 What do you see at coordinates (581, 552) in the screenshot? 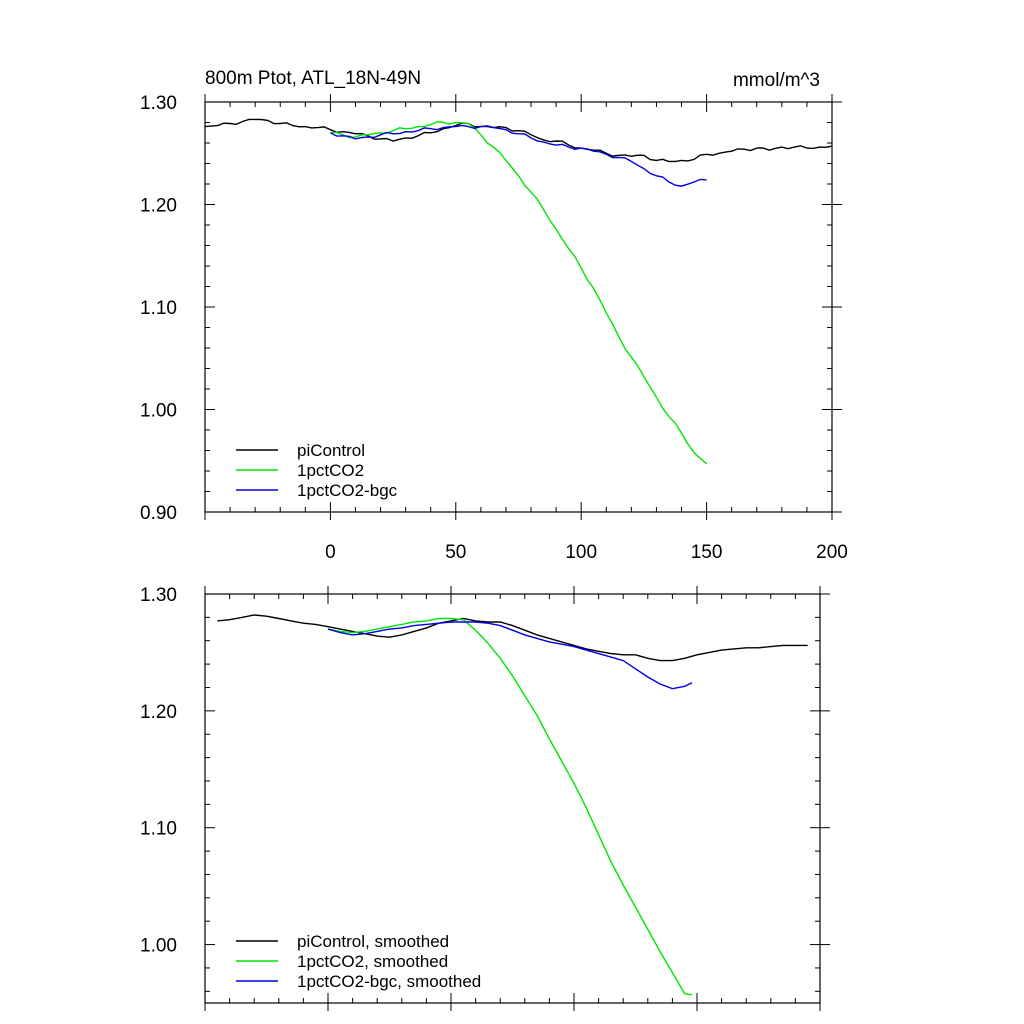
I see `x-tick-label: 100` at bounding box center [581, 552].